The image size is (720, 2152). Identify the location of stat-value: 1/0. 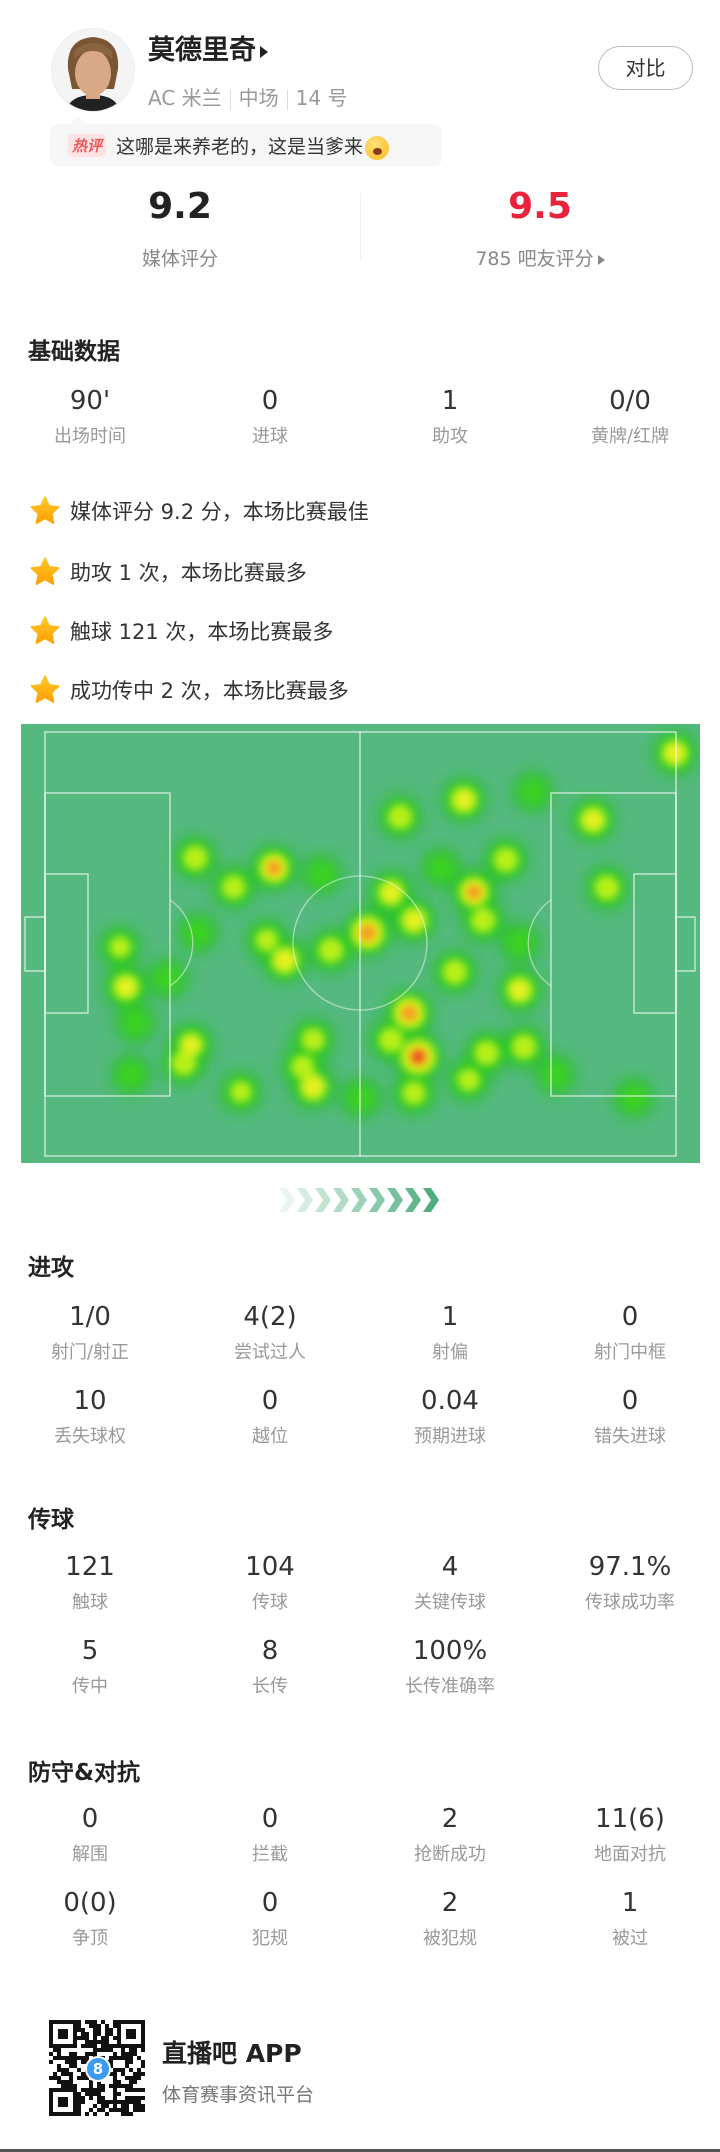
(90, 1317).